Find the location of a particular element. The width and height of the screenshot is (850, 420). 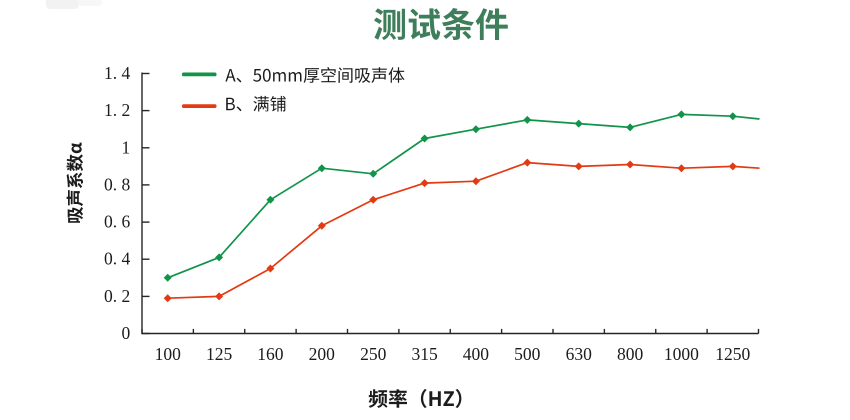

svg-text: 1. 4 is located at coordinates (117, 73).